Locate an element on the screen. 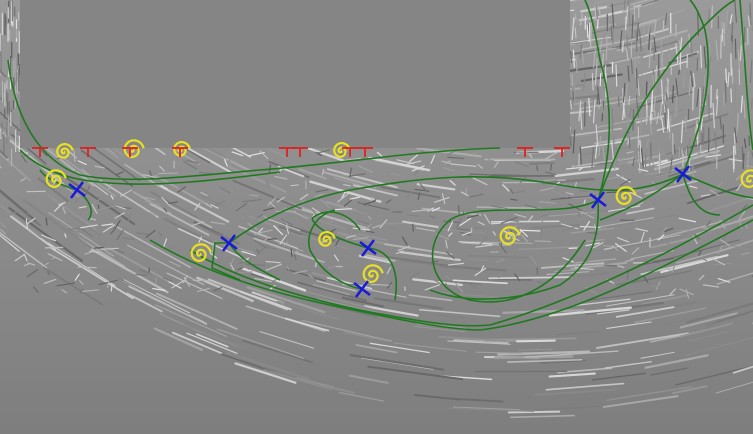 This screenshot has height=434, width=753. attachment-points is located at coordinates (301, 152).